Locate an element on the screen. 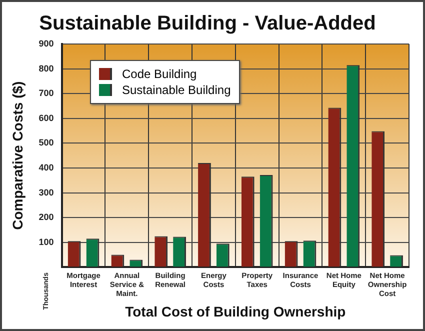 The width and height of the screenshot is (425, 331). y-tick-label: 100 is located at coordinates (46, 241).